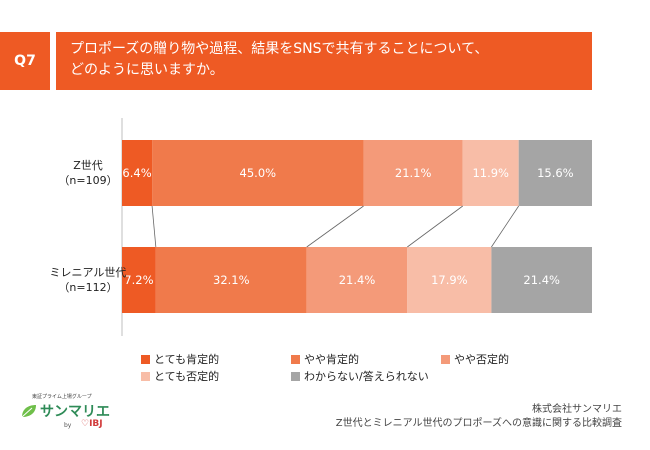 This screenshot has width=650, height=450. Describe the element at coordinates (87, 287) in the screenshot. I see `category-label-n: （n=112）` at that location.